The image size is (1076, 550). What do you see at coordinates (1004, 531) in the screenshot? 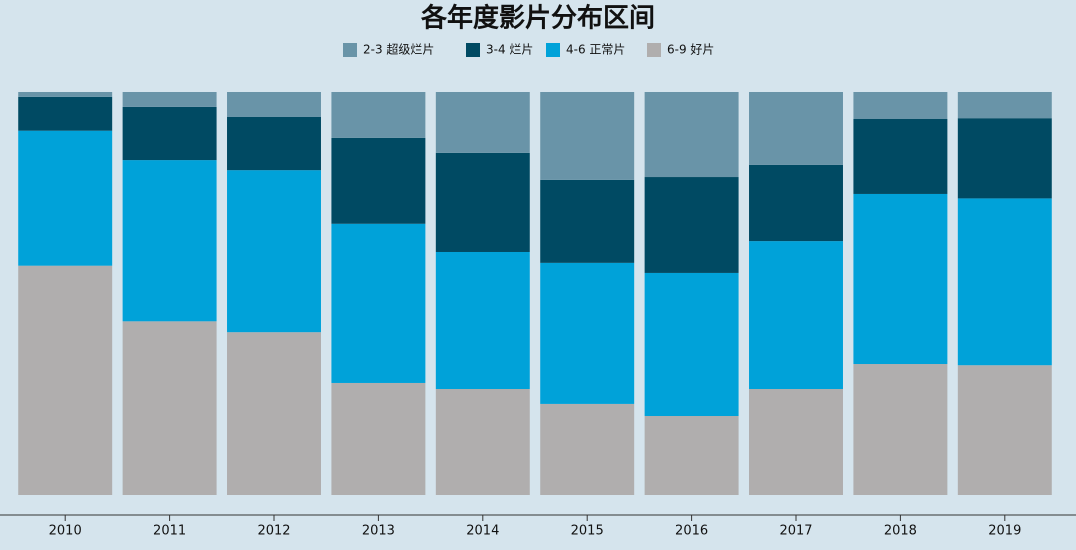
I see `x-tick-label: 2019` at bounding box center [1004, 531].